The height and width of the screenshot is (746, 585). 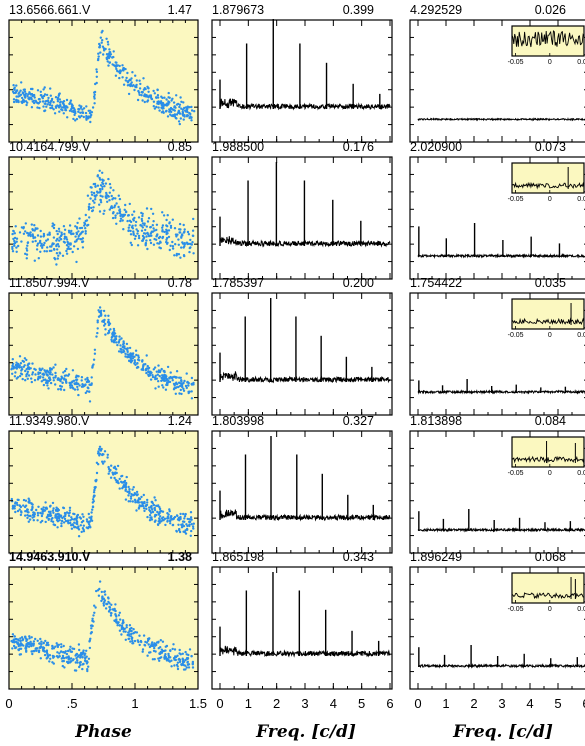 I want to click on inset-tick-label: -0.05, so click(x=516, y=199).